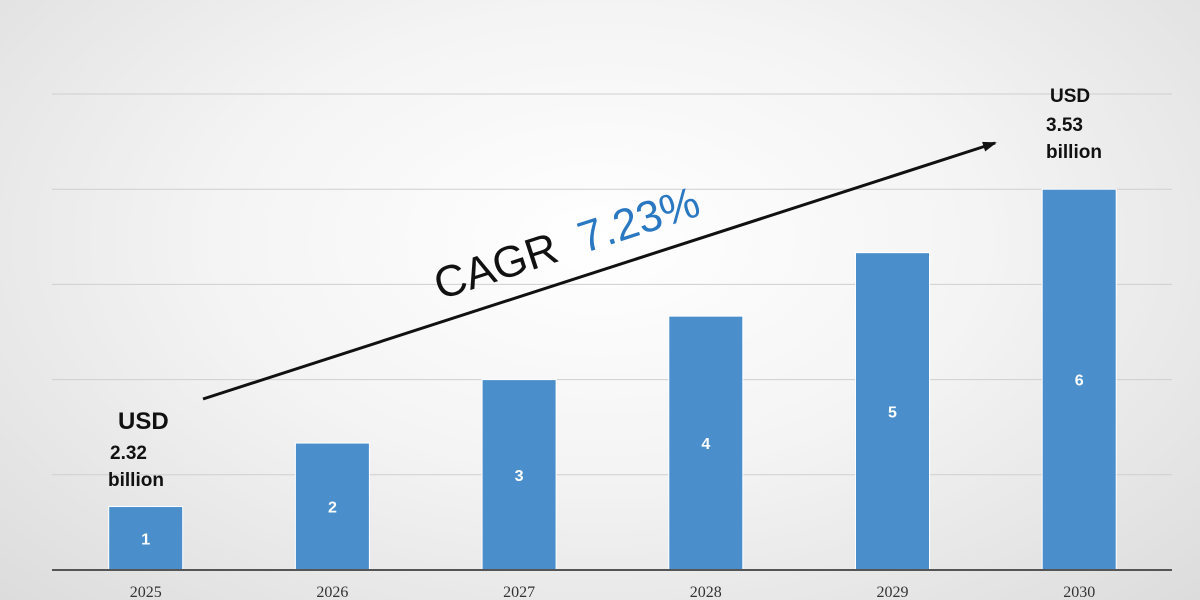 This screenshot has height=600, width=1200. I want to click on bar-data-label: 2, so click(332, 508).